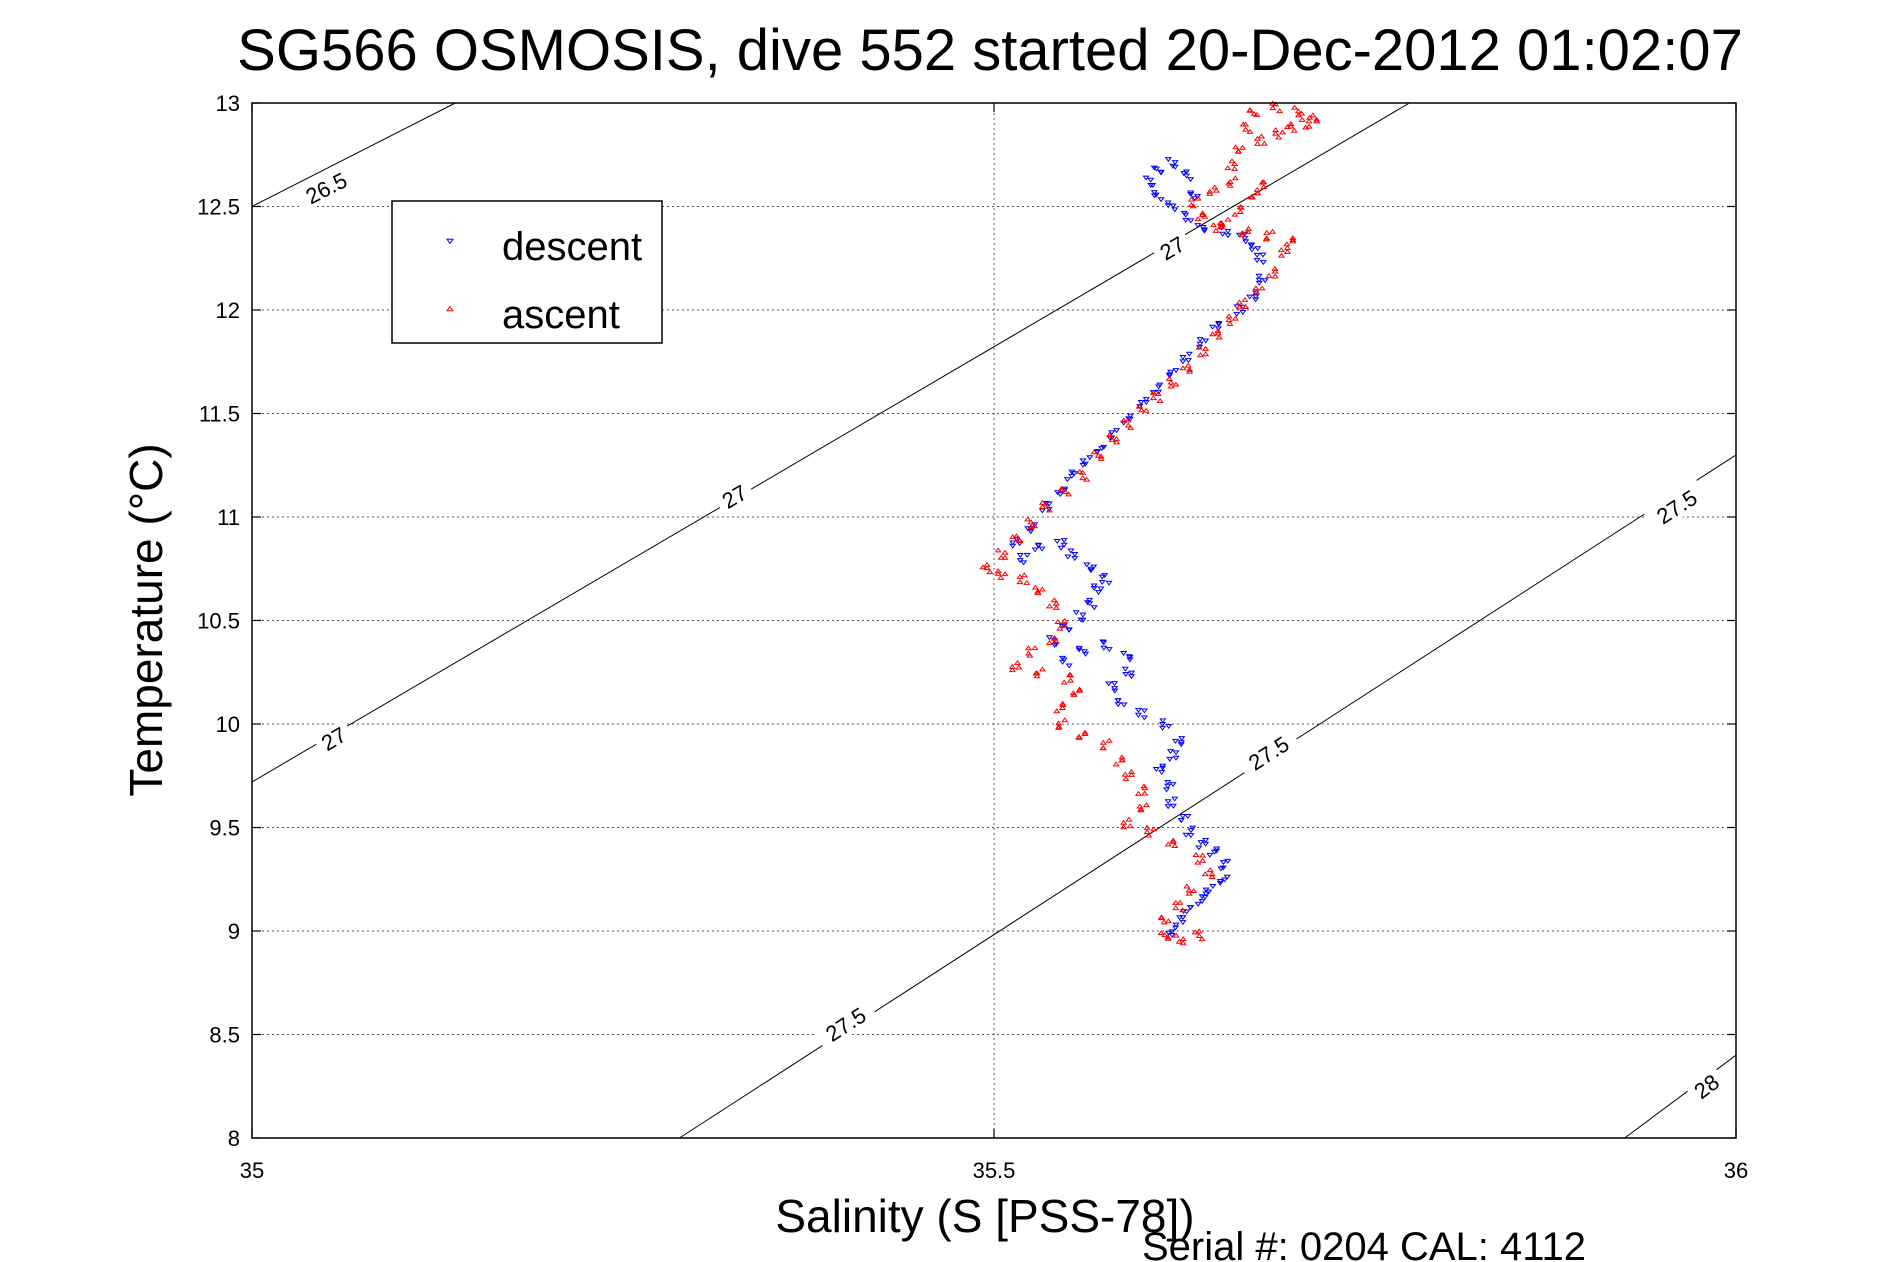  What do you see at coordinates (1364, 1243) in the screenshot?
I see `serial-cal-footer: Serial #: 0204 CAL: 4112` at bounding box center [1364, 1243].